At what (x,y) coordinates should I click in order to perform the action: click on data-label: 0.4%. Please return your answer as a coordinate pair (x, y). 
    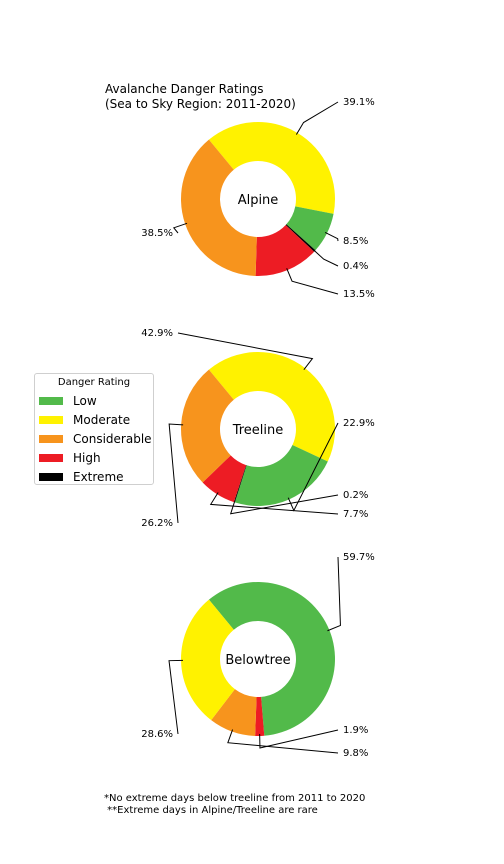
    Looking at the image, I should click on (355, 266).